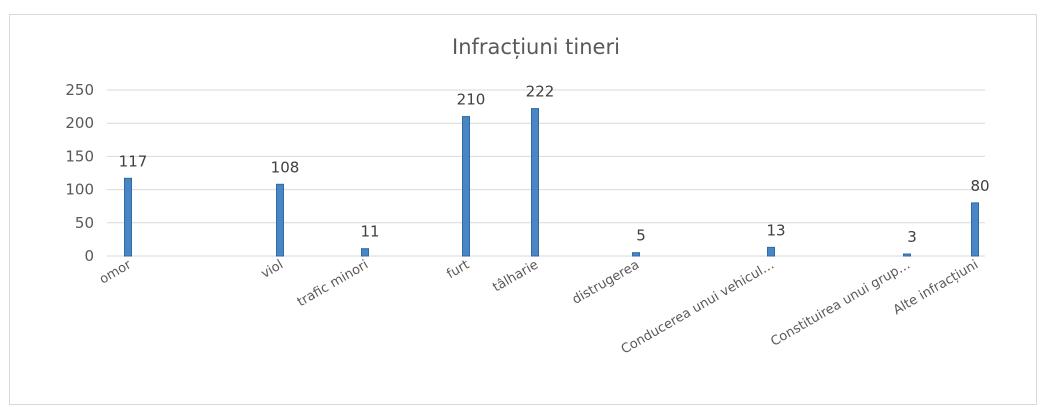 The height and width of the screenshot is (407, 1044). I want to click on category-label: furt, so click(458, 269).